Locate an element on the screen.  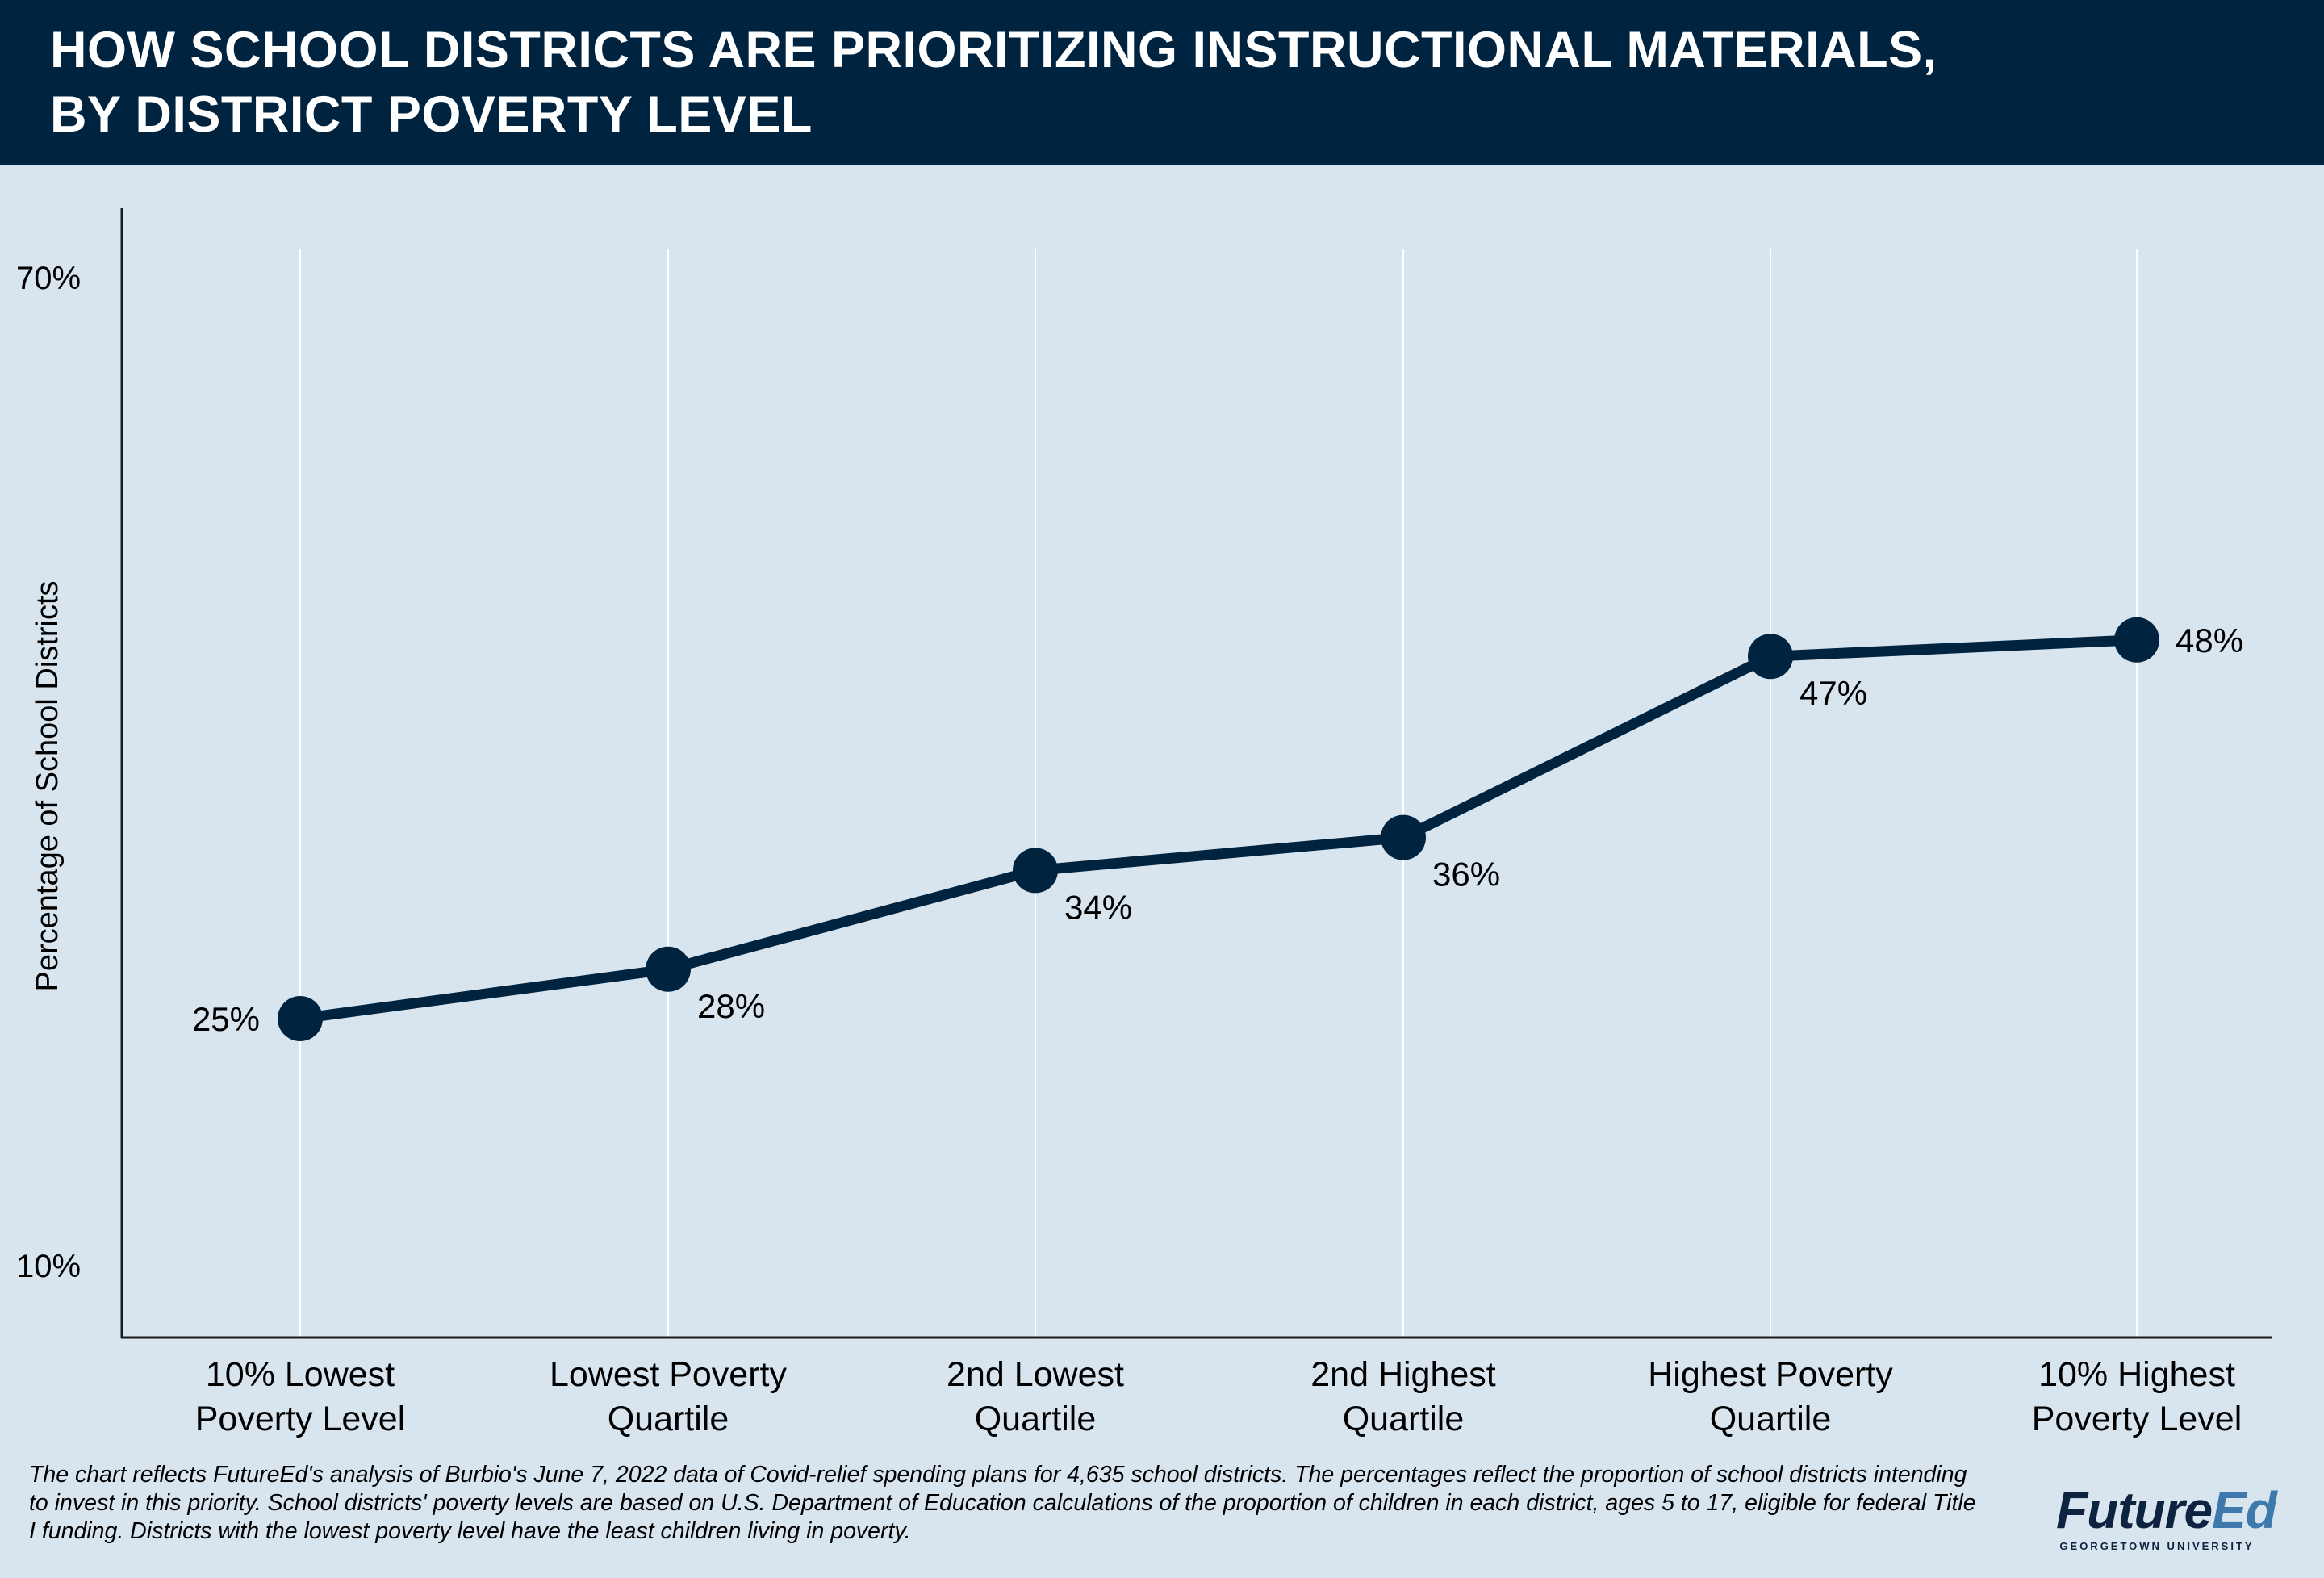
x-tick-label-line: 2nd Lowest is located at coordinates (1035, 1374).